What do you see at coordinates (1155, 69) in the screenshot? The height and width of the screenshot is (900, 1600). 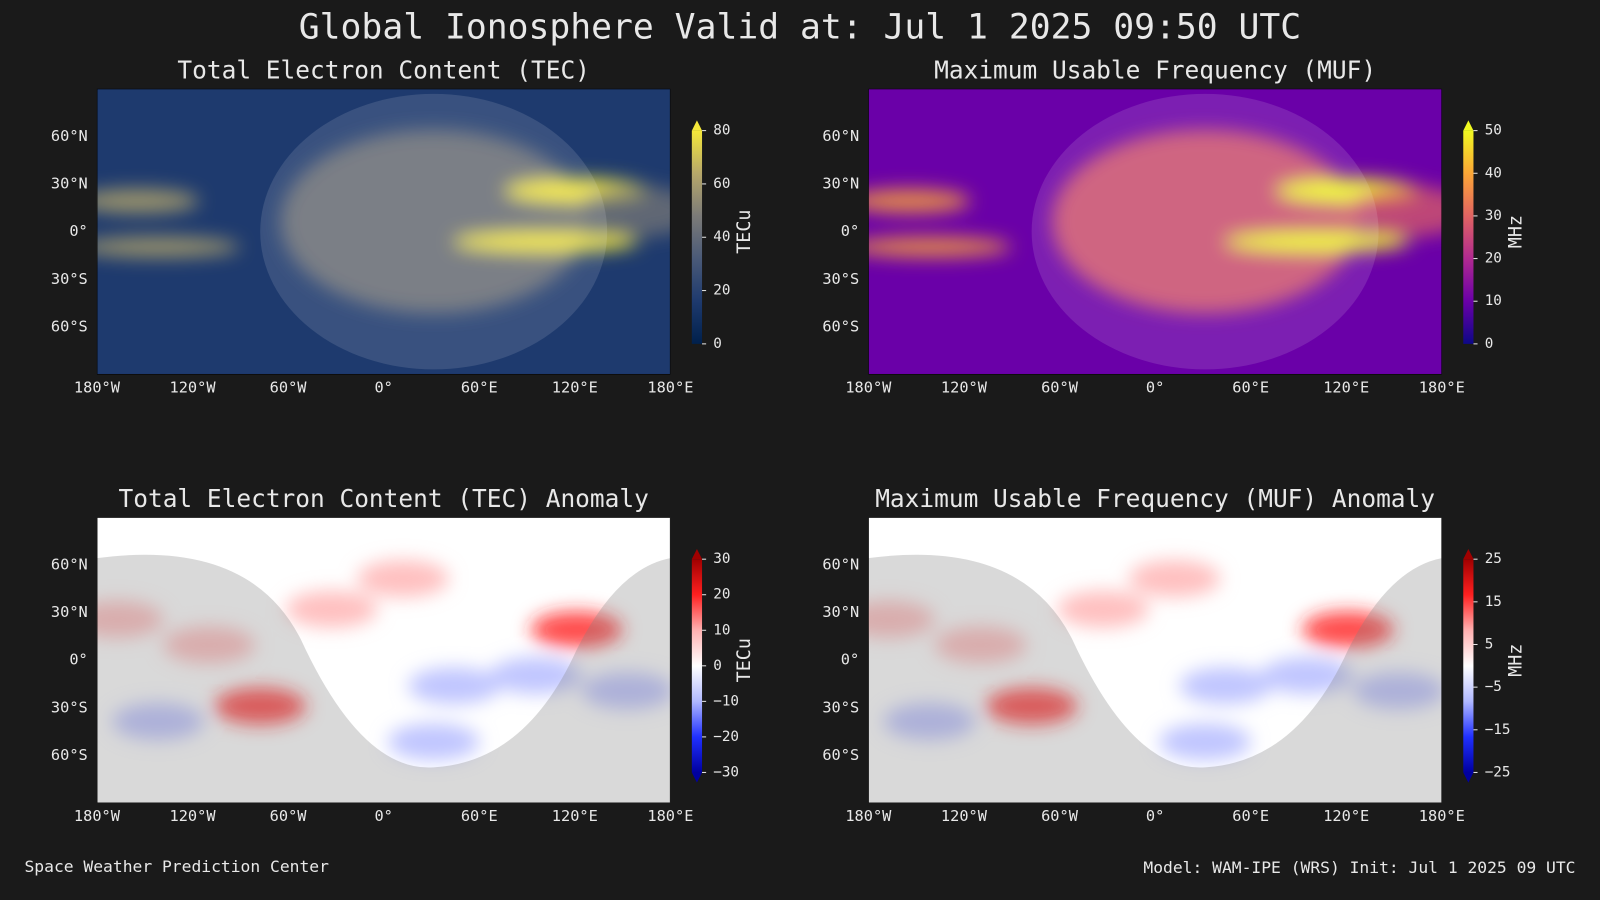 I see `panel-title: Maximum Usable Frequency (MUF)` at bounding box center [1155, 69].